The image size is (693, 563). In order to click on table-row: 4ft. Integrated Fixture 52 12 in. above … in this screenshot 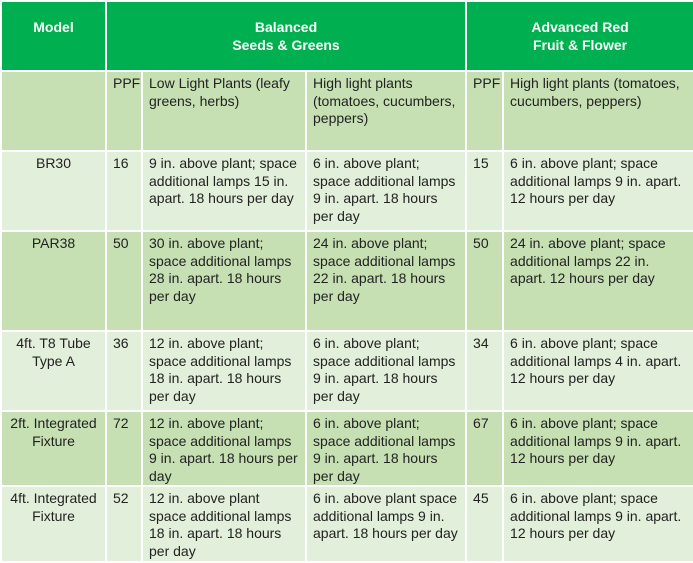, I will do `click(346, 524)`.